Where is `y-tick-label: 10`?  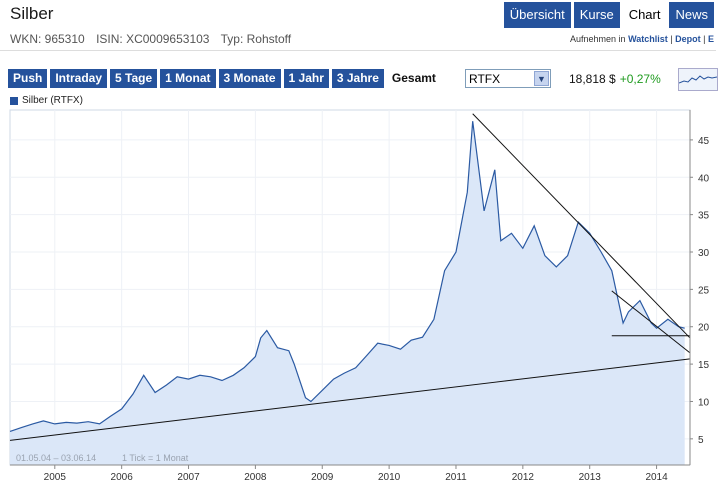
y-tick-label: 10 is located at coordinates (704, 402).